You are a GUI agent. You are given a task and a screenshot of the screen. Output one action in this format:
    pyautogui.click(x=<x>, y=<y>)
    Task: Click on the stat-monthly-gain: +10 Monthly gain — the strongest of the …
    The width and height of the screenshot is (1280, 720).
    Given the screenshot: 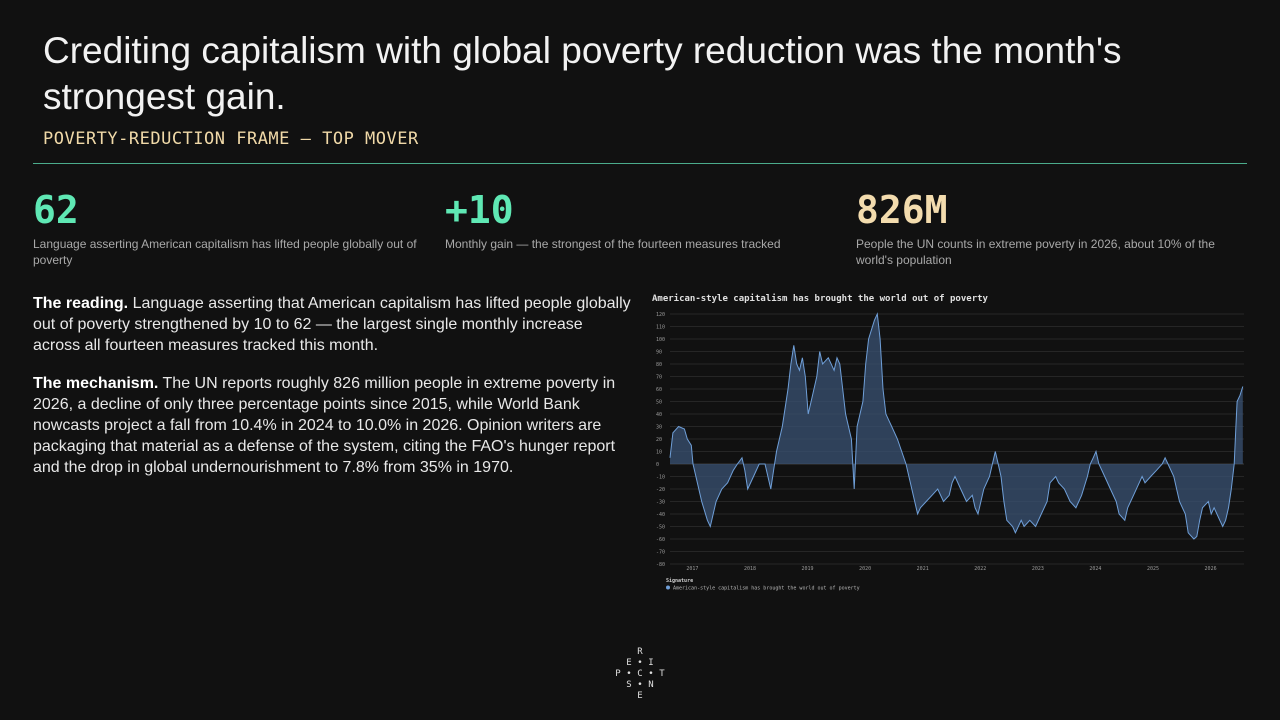 What is the action you would take?
    pyautogui.click(x=640, y=220)
    